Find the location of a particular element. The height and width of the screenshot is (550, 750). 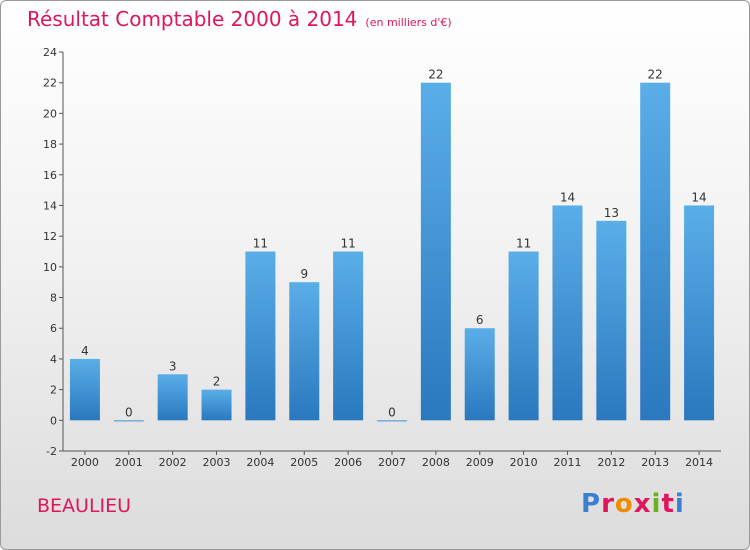

y-tick-label: 16 is located at coordinates (50, 175).